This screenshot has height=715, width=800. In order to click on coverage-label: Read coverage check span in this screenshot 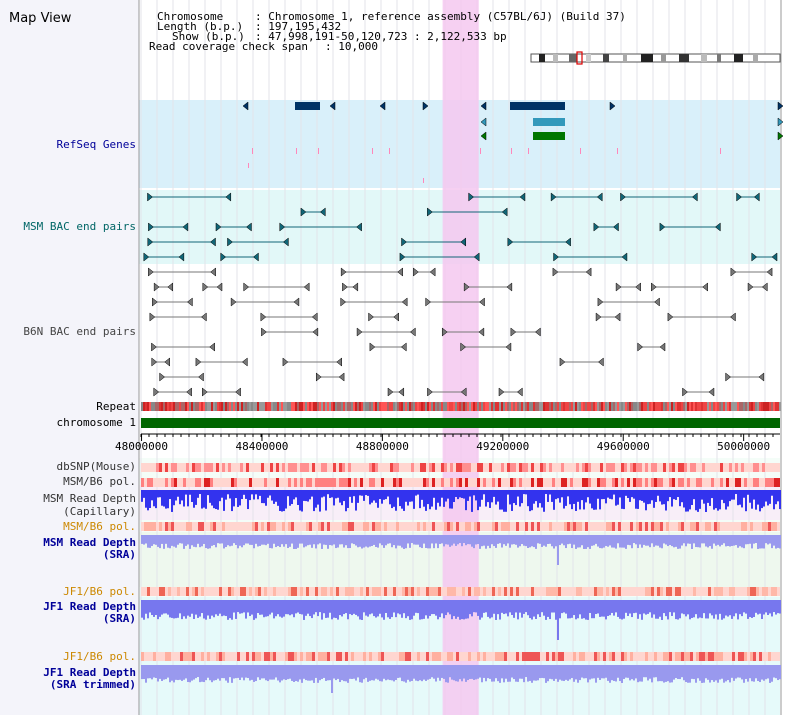, I will do `click(228, 46)`.